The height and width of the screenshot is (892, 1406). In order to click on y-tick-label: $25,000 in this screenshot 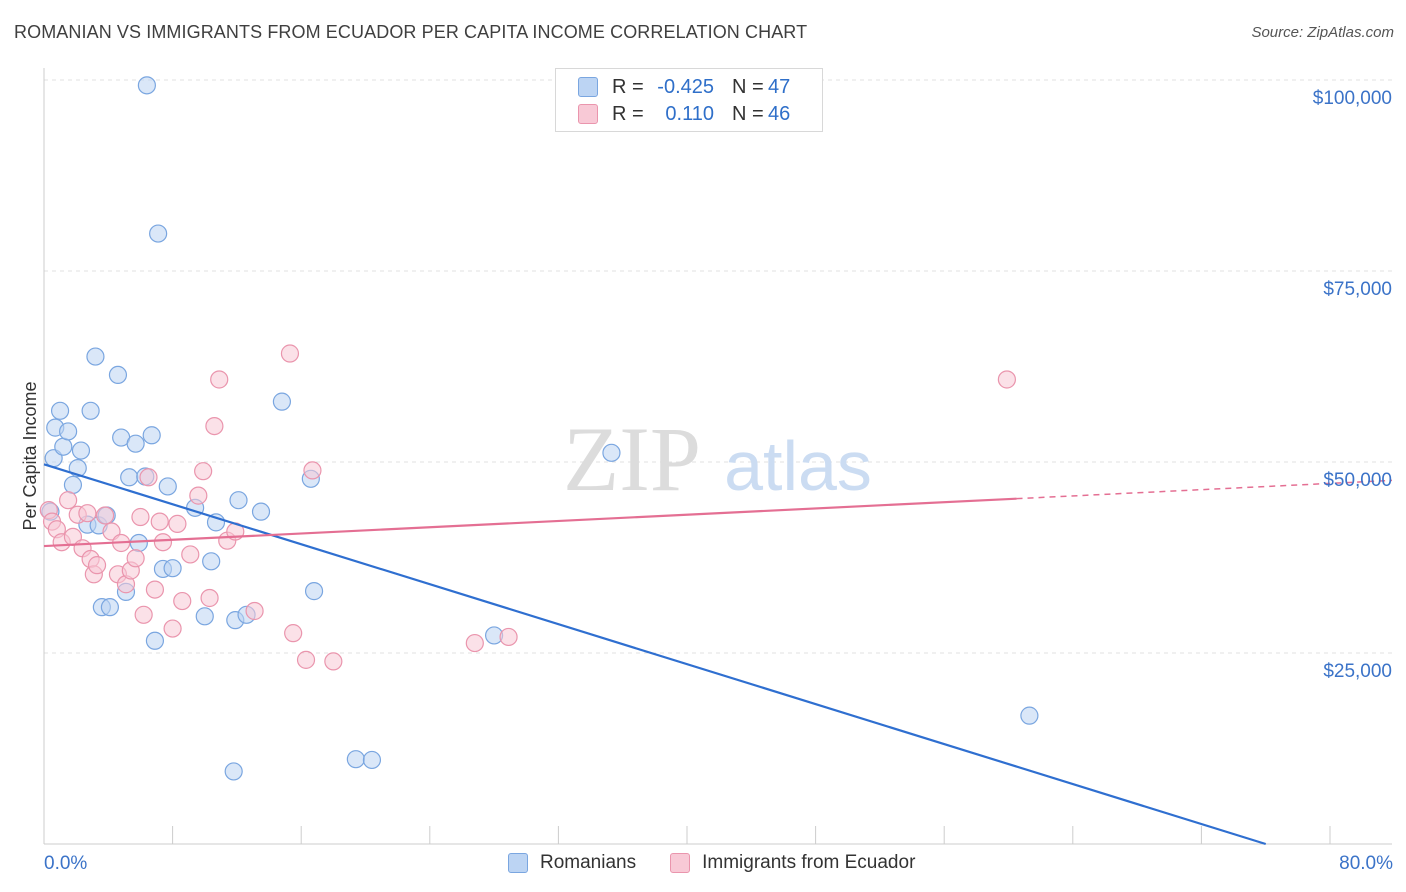, I will do `click(1357, 671)`.